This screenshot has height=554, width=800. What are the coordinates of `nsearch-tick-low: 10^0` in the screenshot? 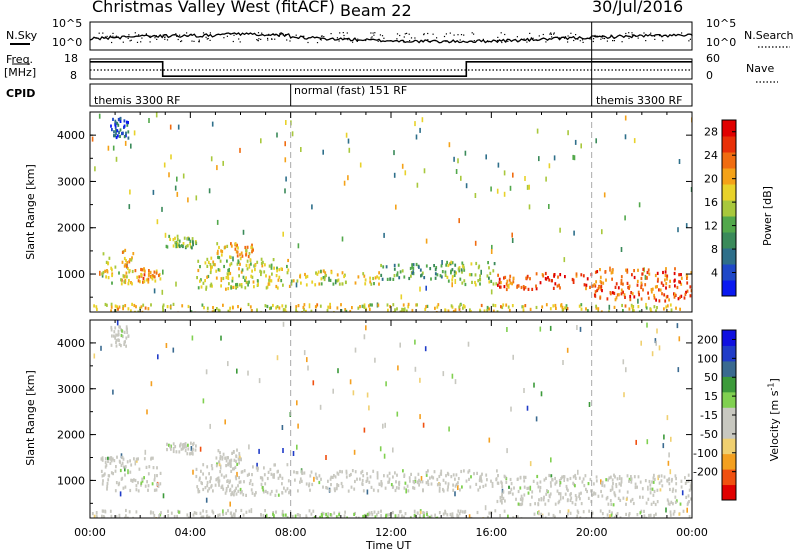 It's located at (721, 42).